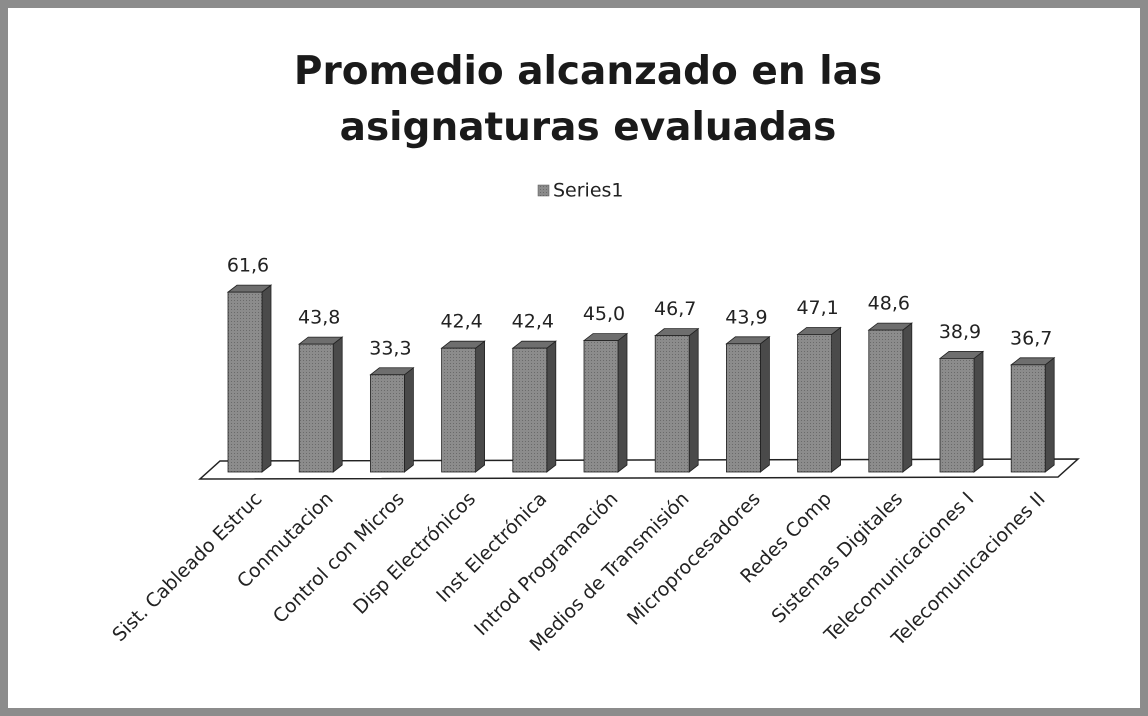 This screenshot has width=1148, height=716. I want to click on data-label: 61,6, so click(248, 266).